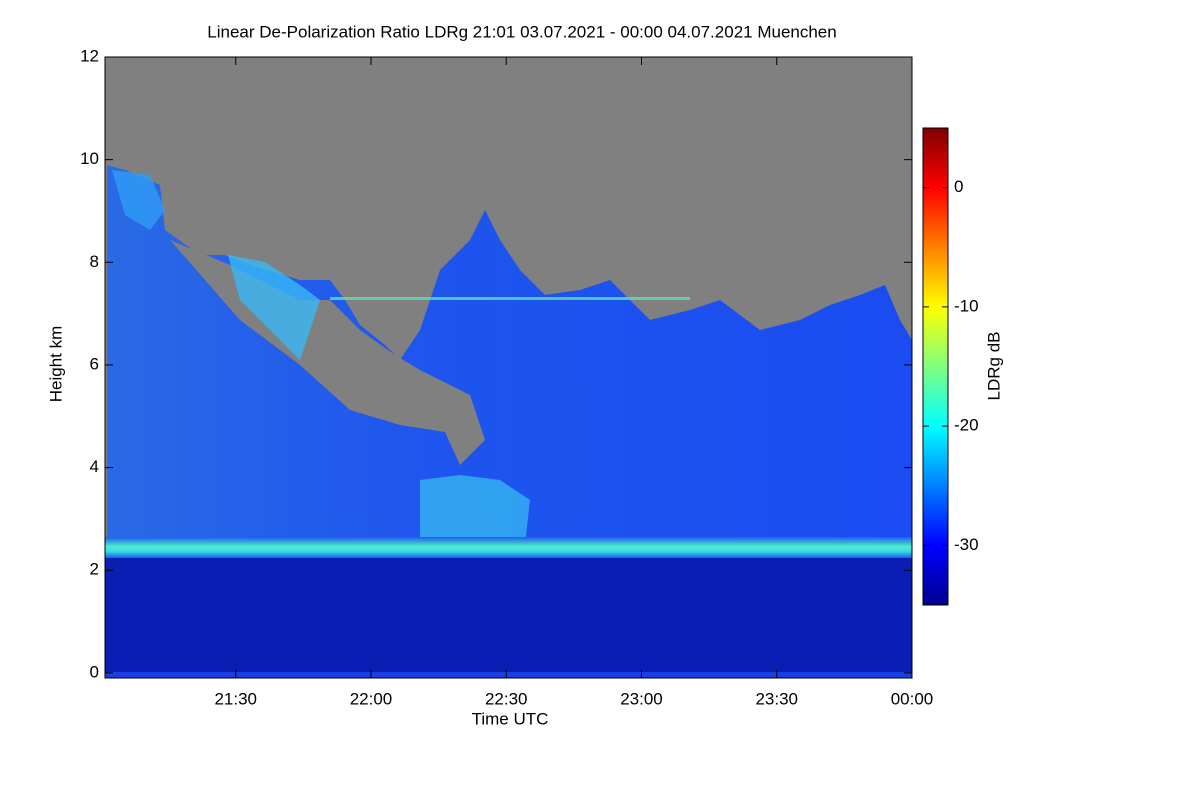 This screenshot has height=805, width=1200. Describe the element at coordinates (94, 671) in the screenshot. I see `y-tick-label: 0` at that location.